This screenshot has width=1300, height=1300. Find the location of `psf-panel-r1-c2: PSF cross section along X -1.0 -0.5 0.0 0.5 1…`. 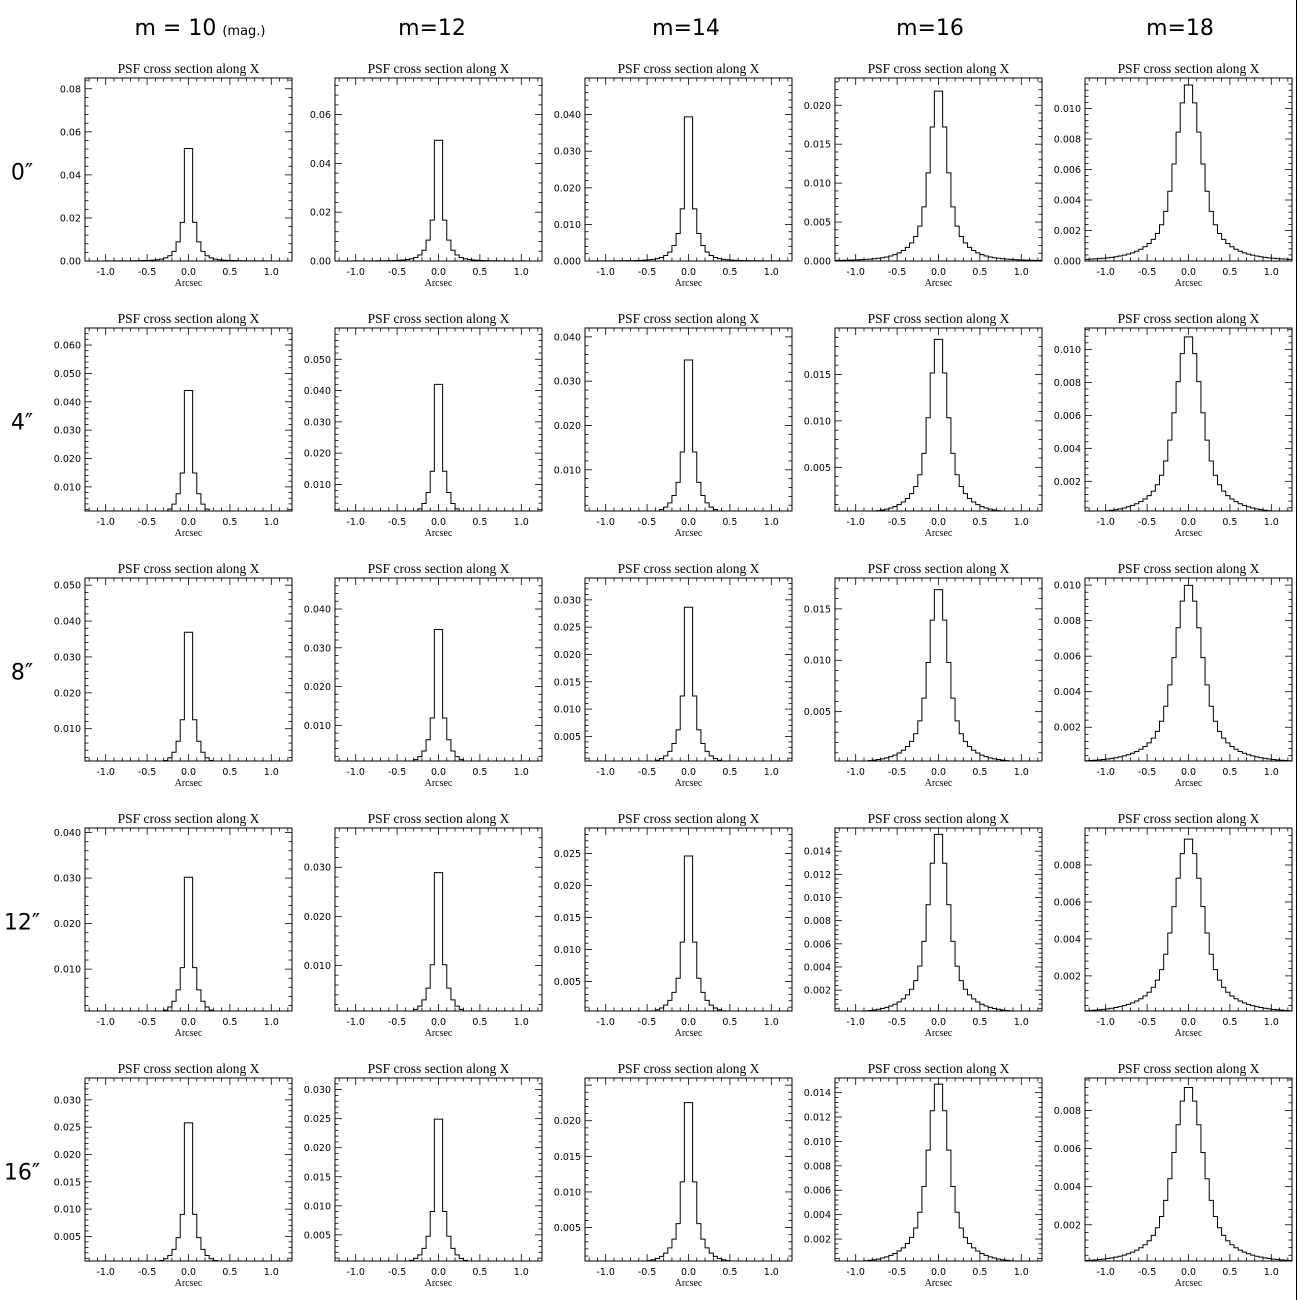

psf-panel-r1-c2: PSF cross section along X -1.0 -0.5 0.0 0.5 1… is located at coordinates (673, 425).